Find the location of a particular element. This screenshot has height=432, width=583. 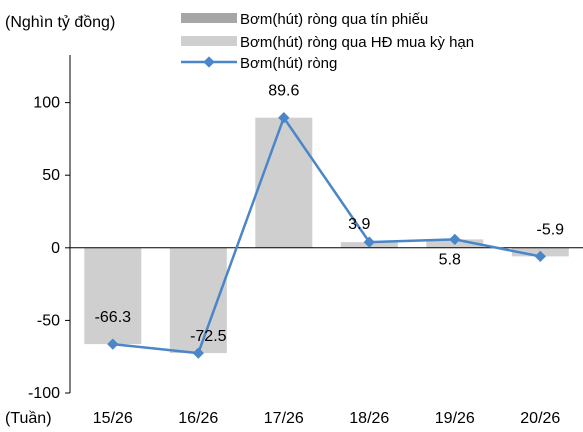

y-tick-label: 50 is located at coordinates (51, 175).